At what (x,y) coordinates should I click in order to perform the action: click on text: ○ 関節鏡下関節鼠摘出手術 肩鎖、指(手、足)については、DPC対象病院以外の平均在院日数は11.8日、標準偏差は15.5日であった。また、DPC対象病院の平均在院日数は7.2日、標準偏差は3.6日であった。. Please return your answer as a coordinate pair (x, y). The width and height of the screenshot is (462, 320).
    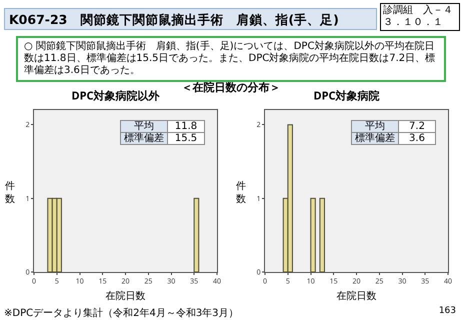
    Looking at the image, I should click on (231, 59).